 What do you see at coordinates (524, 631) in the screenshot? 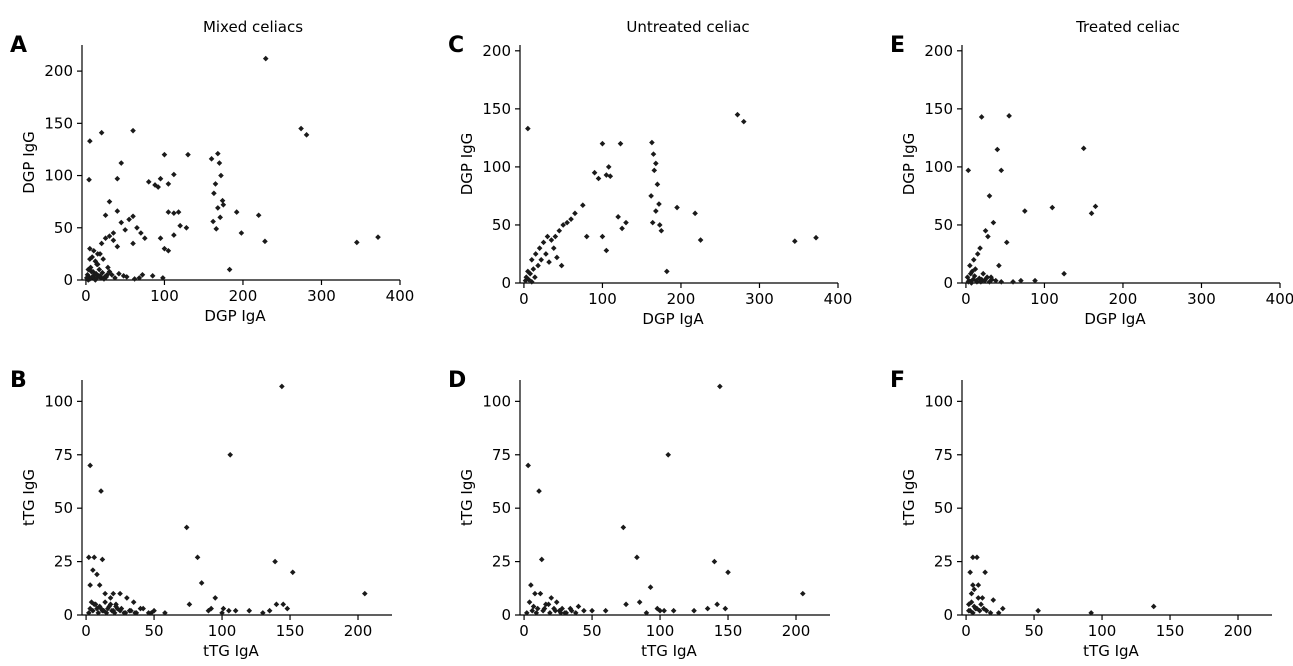
I see `x-tick-label: 0` at bounding box center [524, 631].